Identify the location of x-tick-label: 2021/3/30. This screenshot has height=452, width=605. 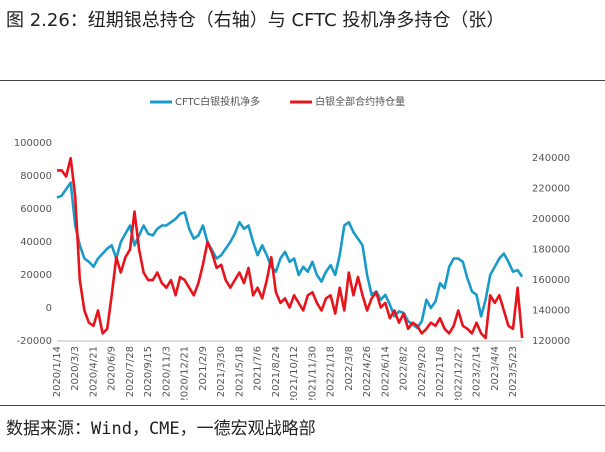
(221, 371).